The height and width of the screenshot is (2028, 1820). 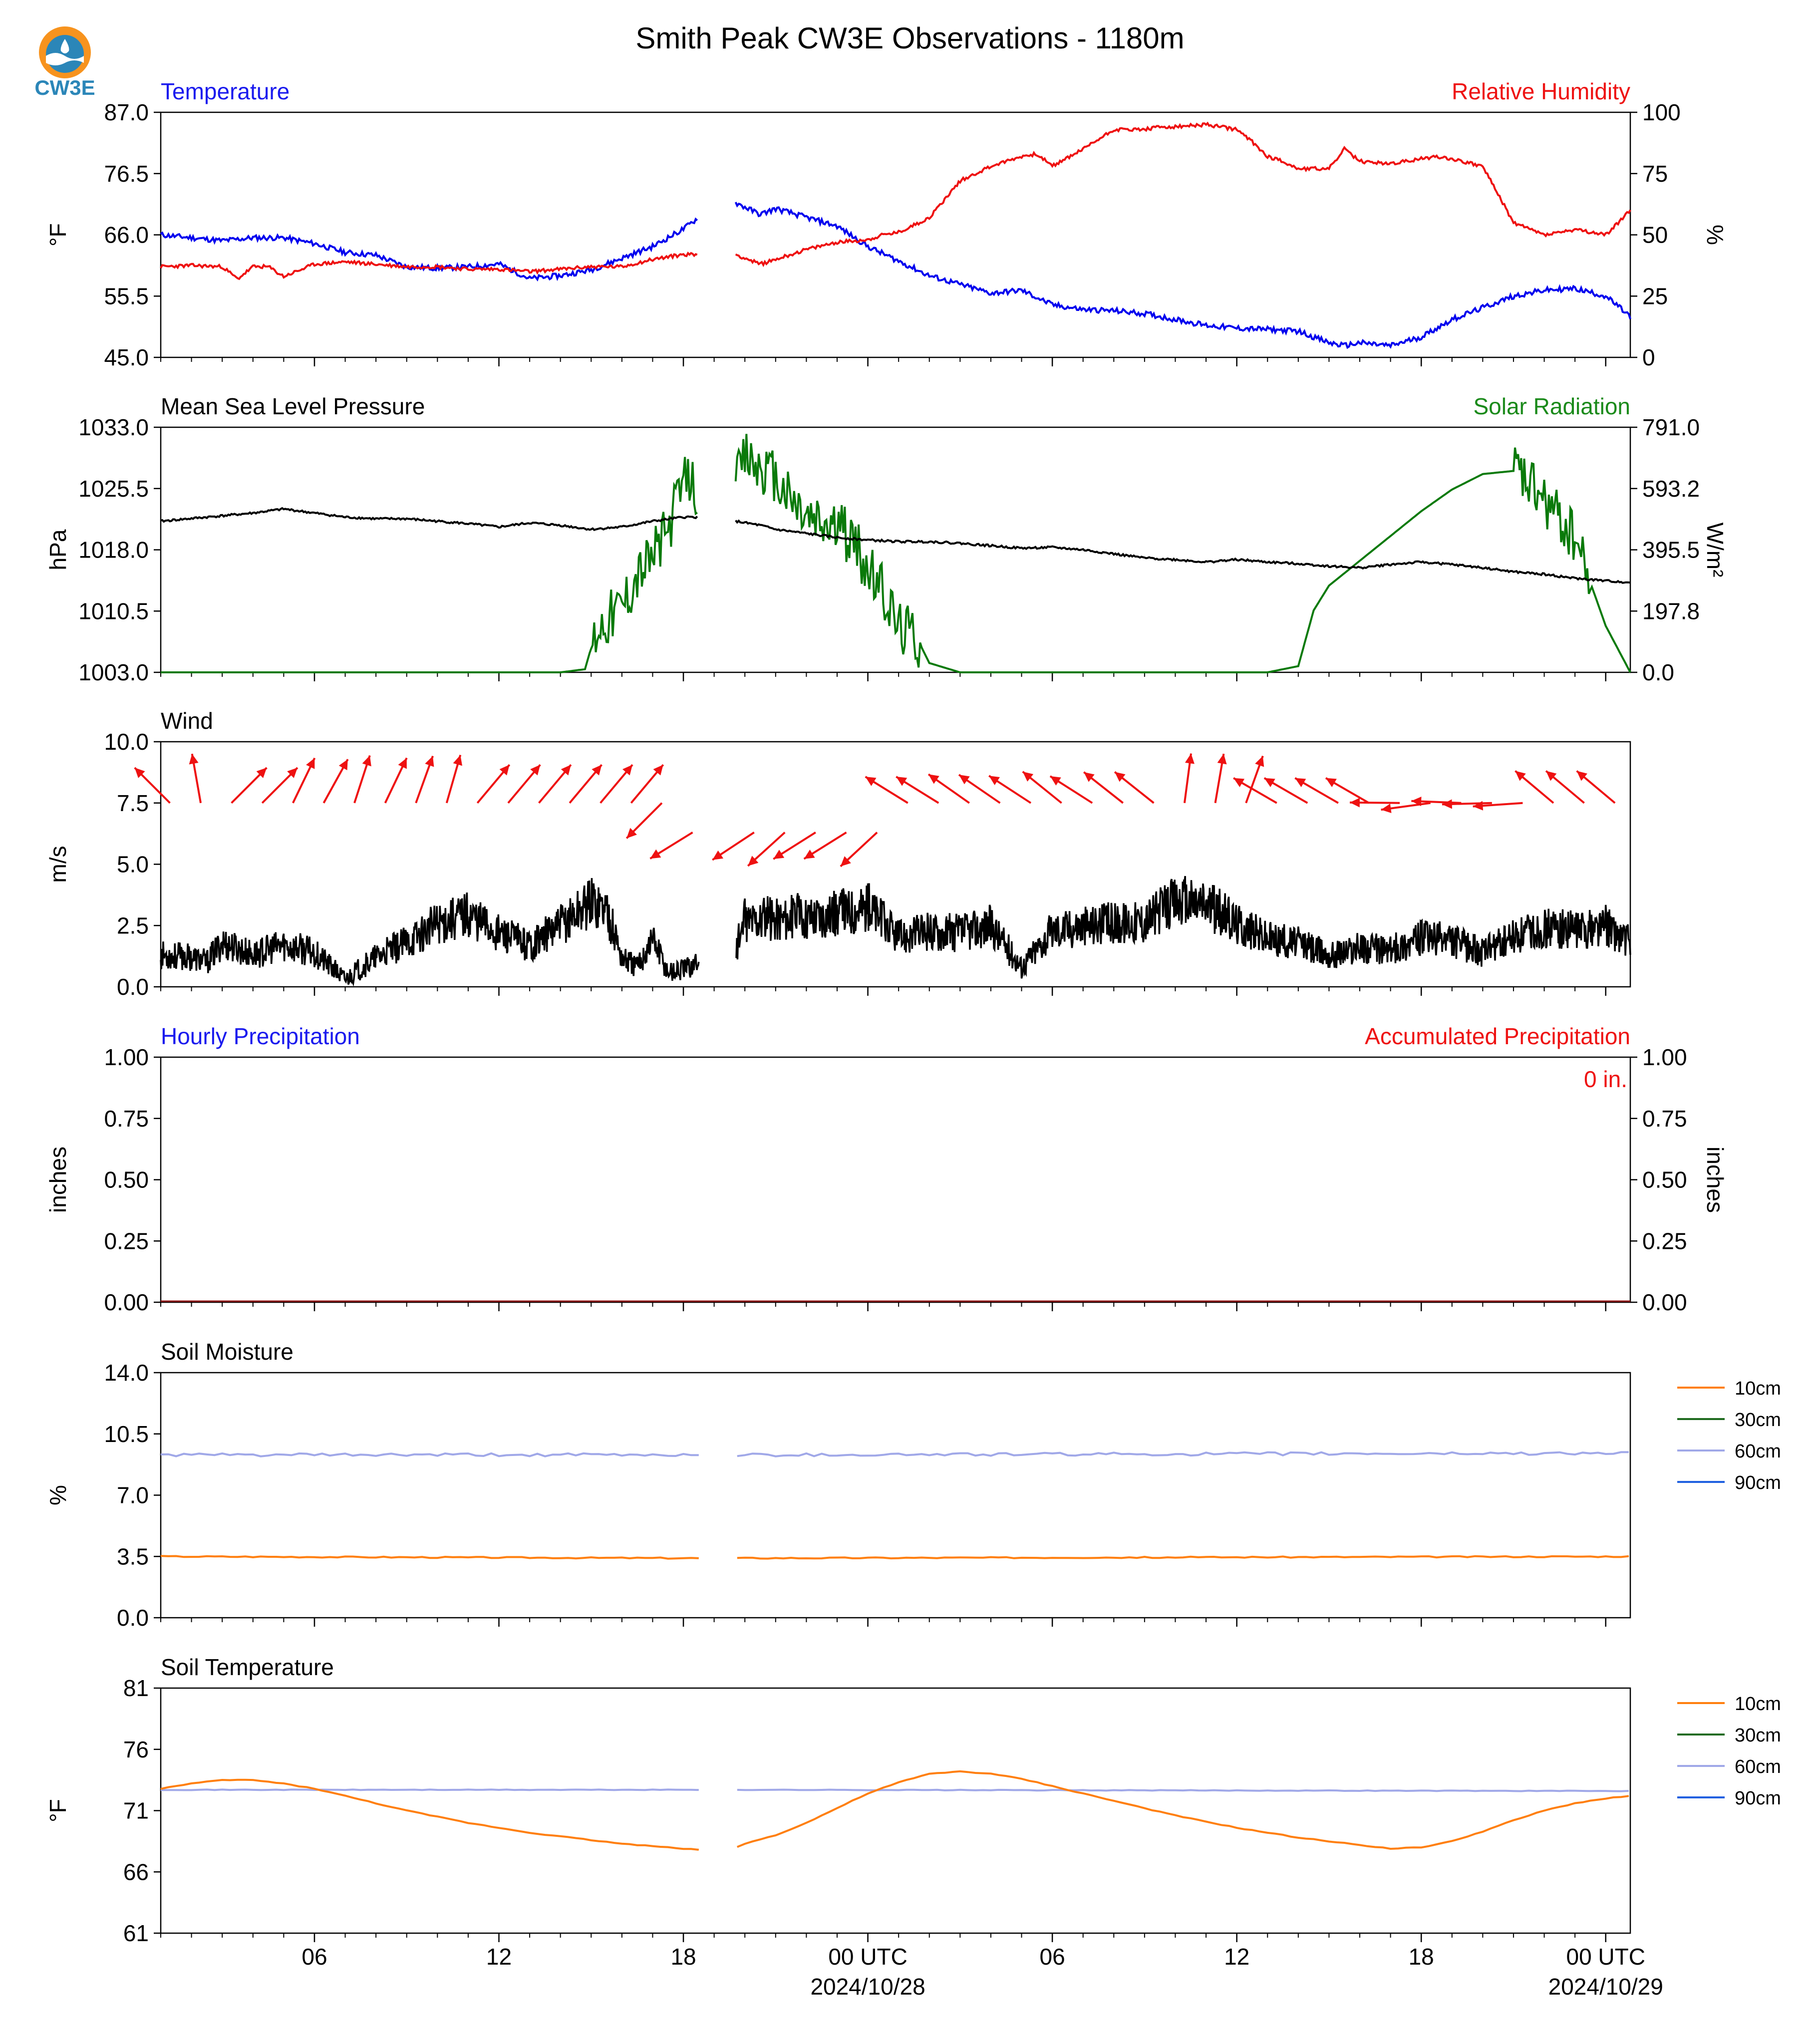 I want to click on y-tick-label: 7.5, so click(x=133, y=803).